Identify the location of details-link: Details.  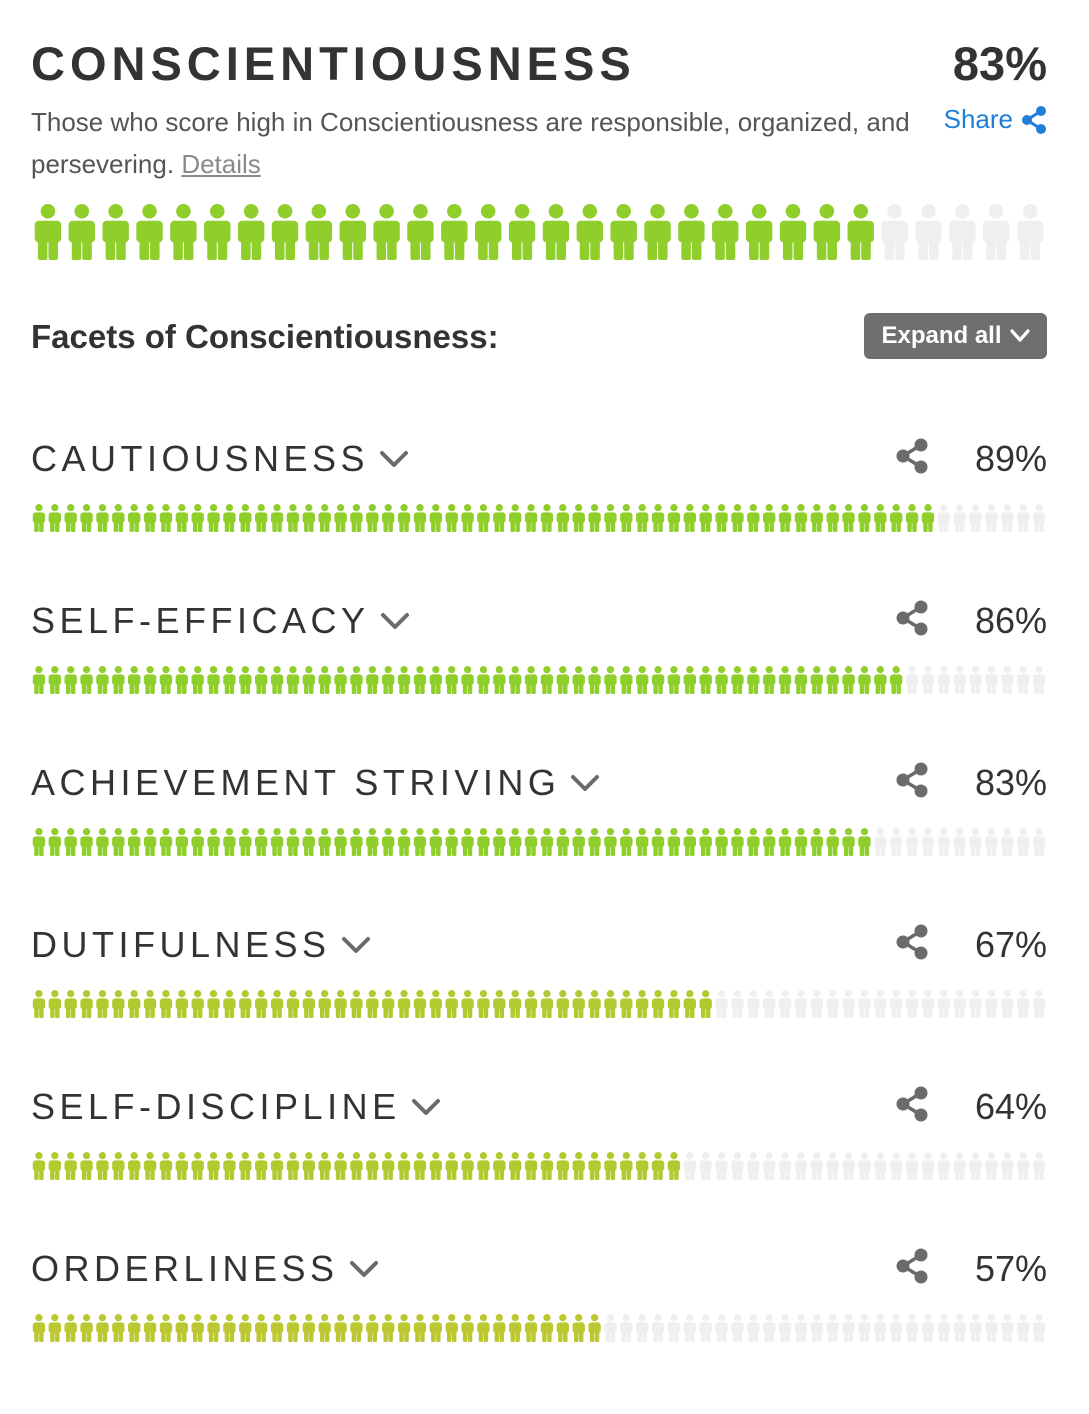
(221, 164).